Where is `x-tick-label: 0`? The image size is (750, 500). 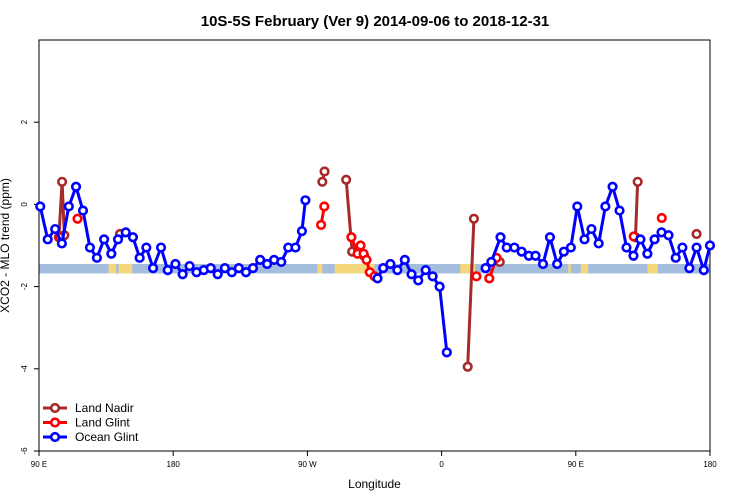
x-tick-label: 0 is located at coordinates (441, 464).